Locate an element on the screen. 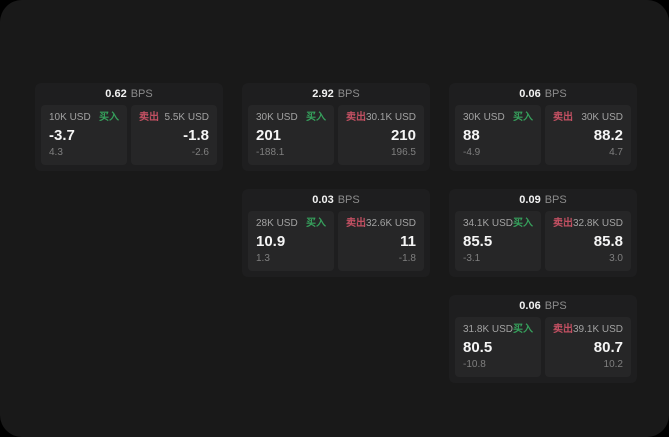 The width and height of the screenshot is (669, 437). buy-price: 85.5 is located at coordinates (478, 241).